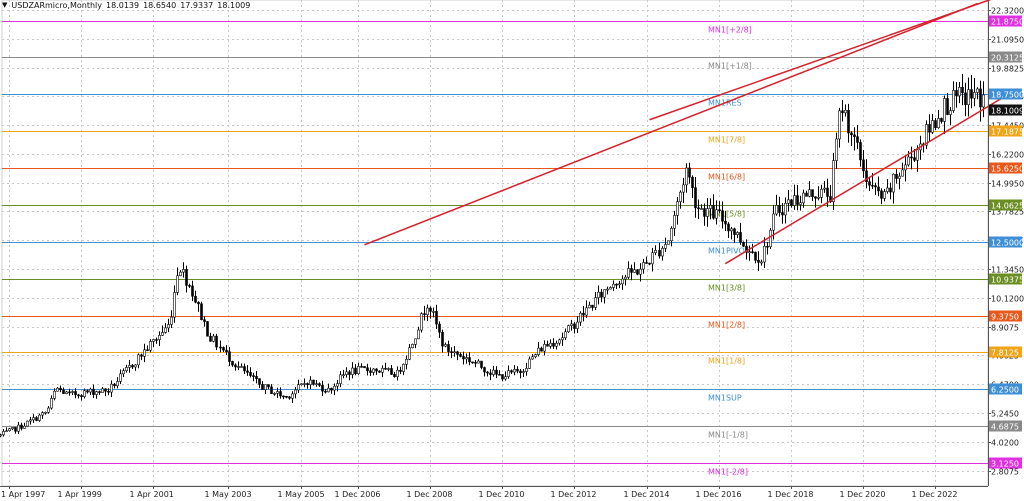 This screenshot has width=1024, height=501. What do you see at coordinates (228, 494) in the screenshot?
I see `x-tick-label: 1 May 2003` at bounding box center [228, 494].